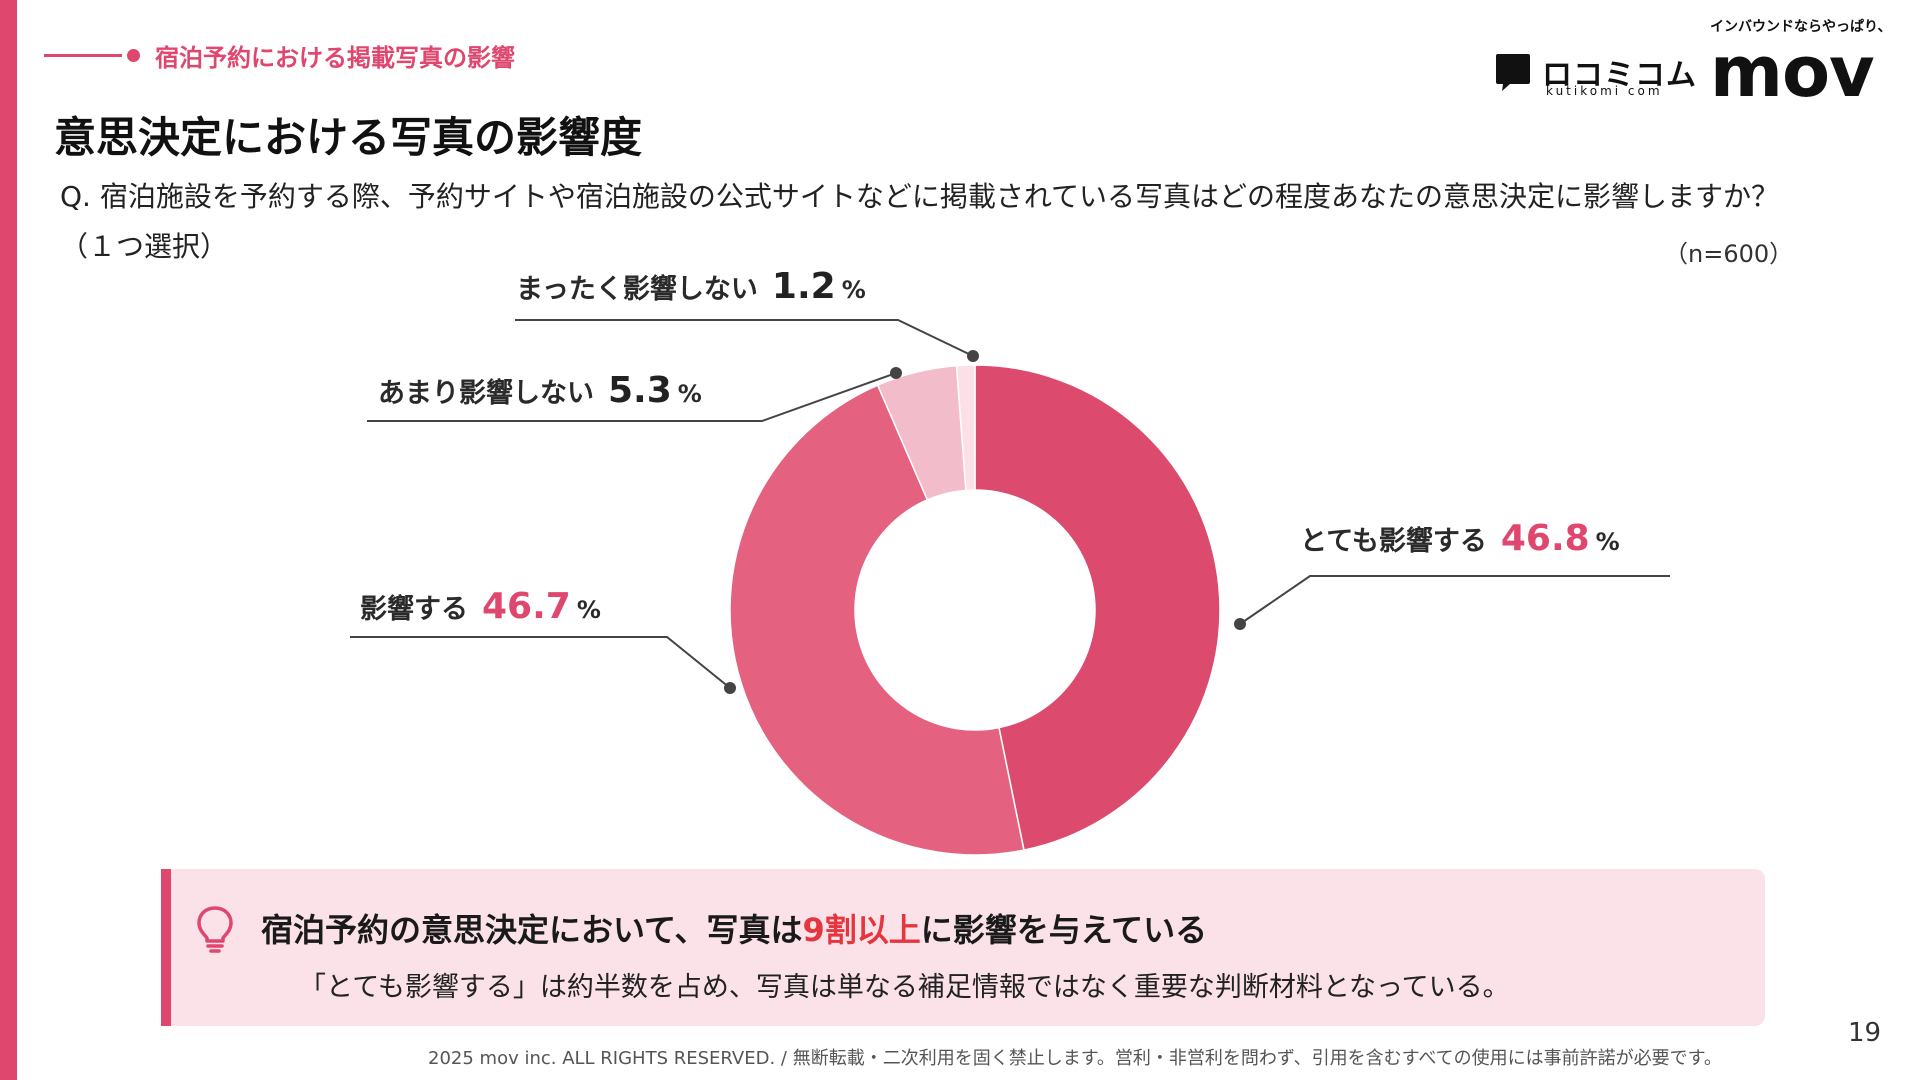 The height and width of the screenshot is (1080, 1919). I want to click on slice-influential, so click(877, 620).